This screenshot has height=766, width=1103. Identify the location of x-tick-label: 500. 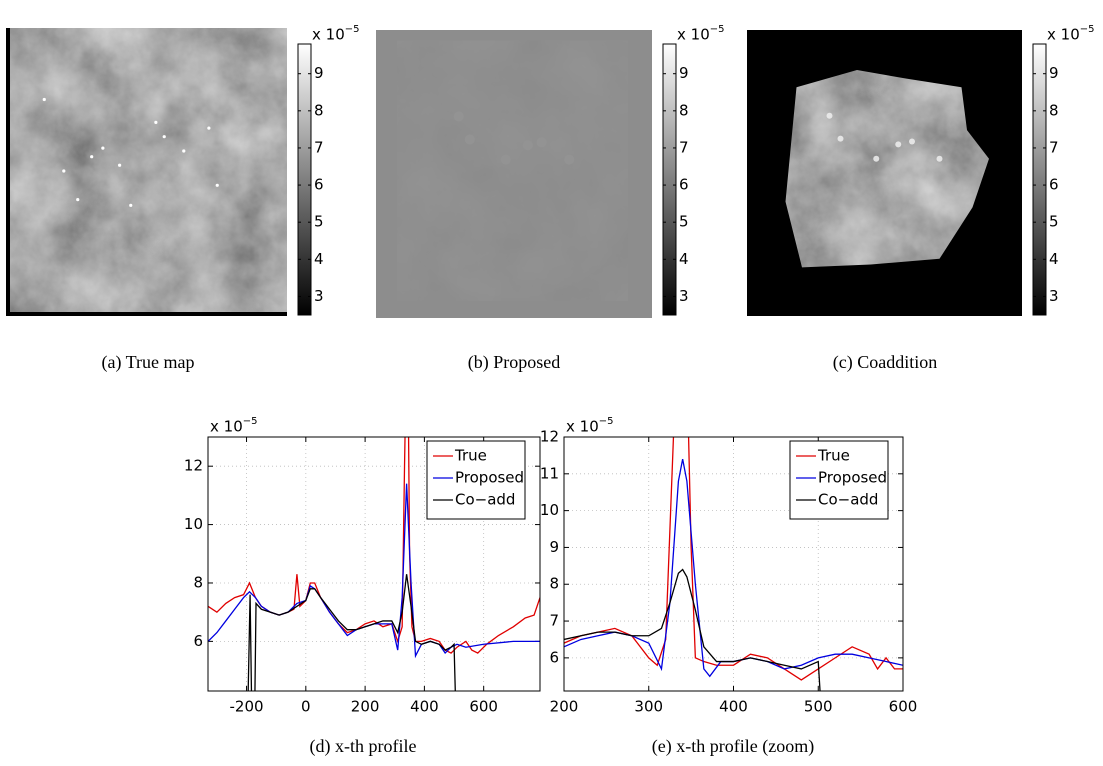
(818, 707).